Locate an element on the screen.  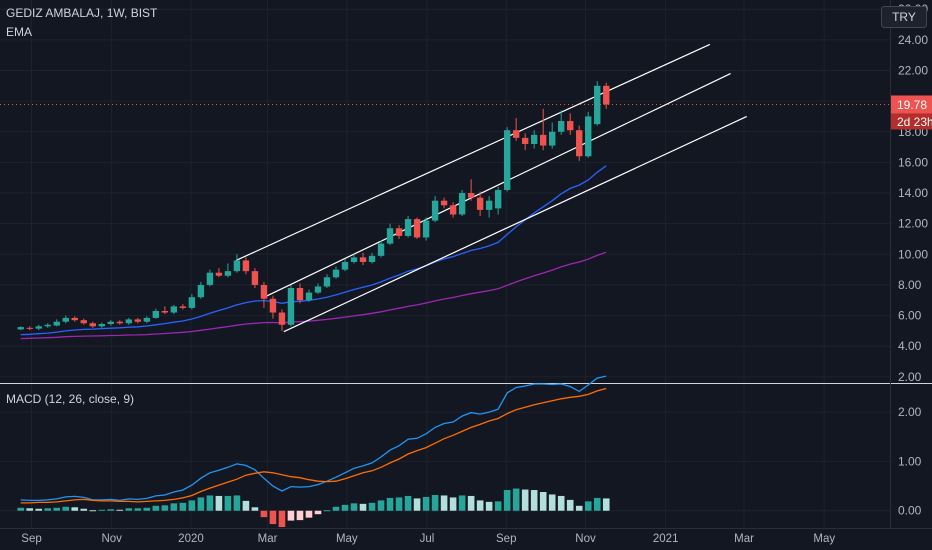
last-price-box is located at coordinates (911, 104).